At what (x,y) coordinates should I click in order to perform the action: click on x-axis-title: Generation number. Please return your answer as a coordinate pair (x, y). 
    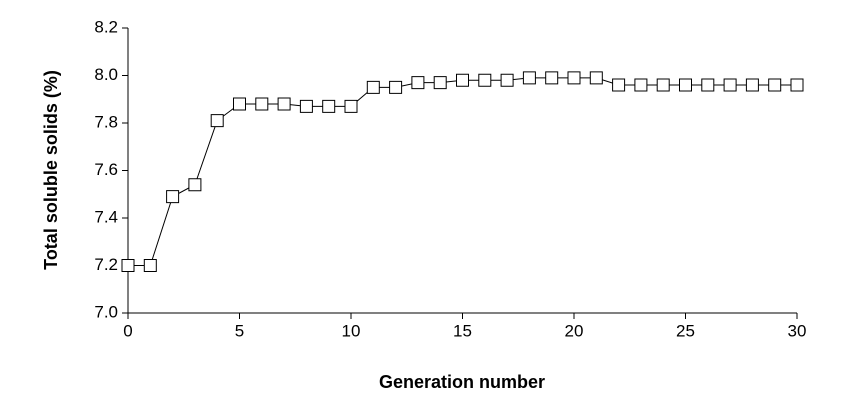
    Looking at the image, I should click on (462, 382).